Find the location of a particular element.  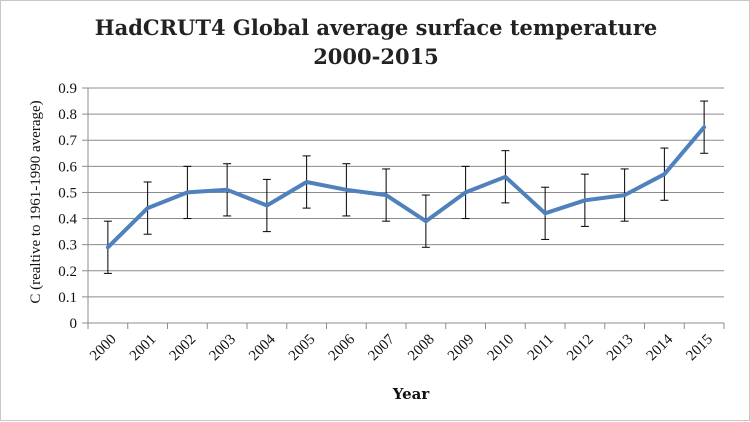

x-tick-label: 2003 is located at coordinates (222, 348).